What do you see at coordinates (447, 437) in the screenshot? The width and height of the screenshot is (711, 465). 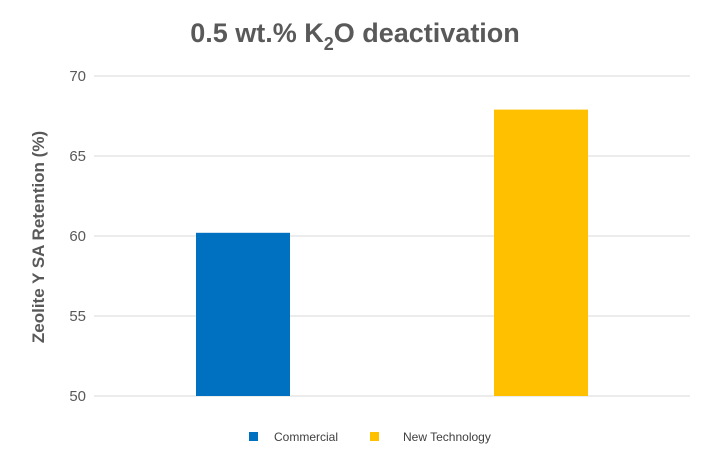 I see `legend-label: New Technology` at bounding box center [447, 437].